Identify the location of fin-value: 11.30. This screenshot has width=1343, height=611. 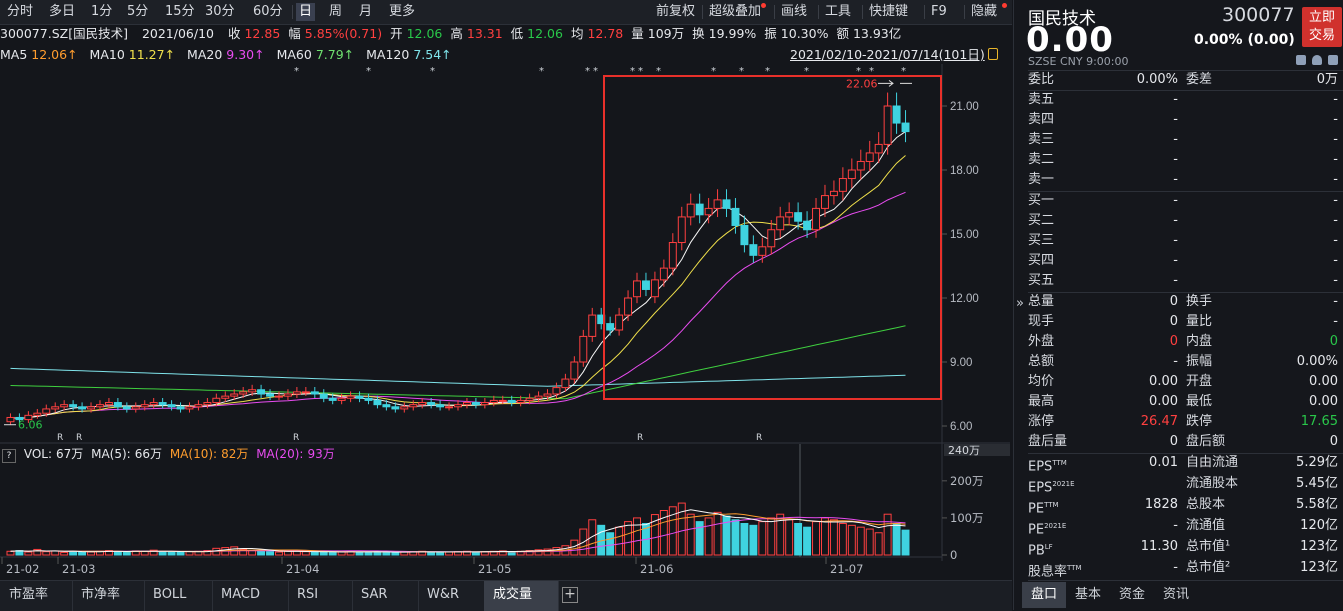
(1159, 546).